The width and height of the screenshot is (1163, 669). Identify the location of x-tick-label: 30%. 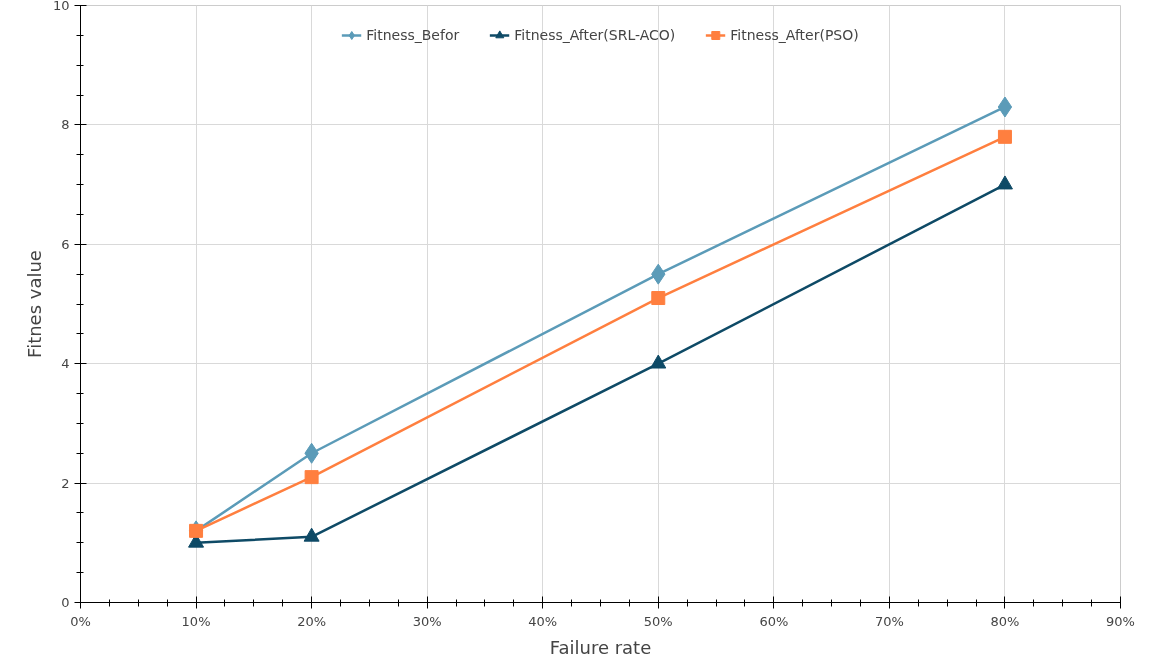
(427, 621).